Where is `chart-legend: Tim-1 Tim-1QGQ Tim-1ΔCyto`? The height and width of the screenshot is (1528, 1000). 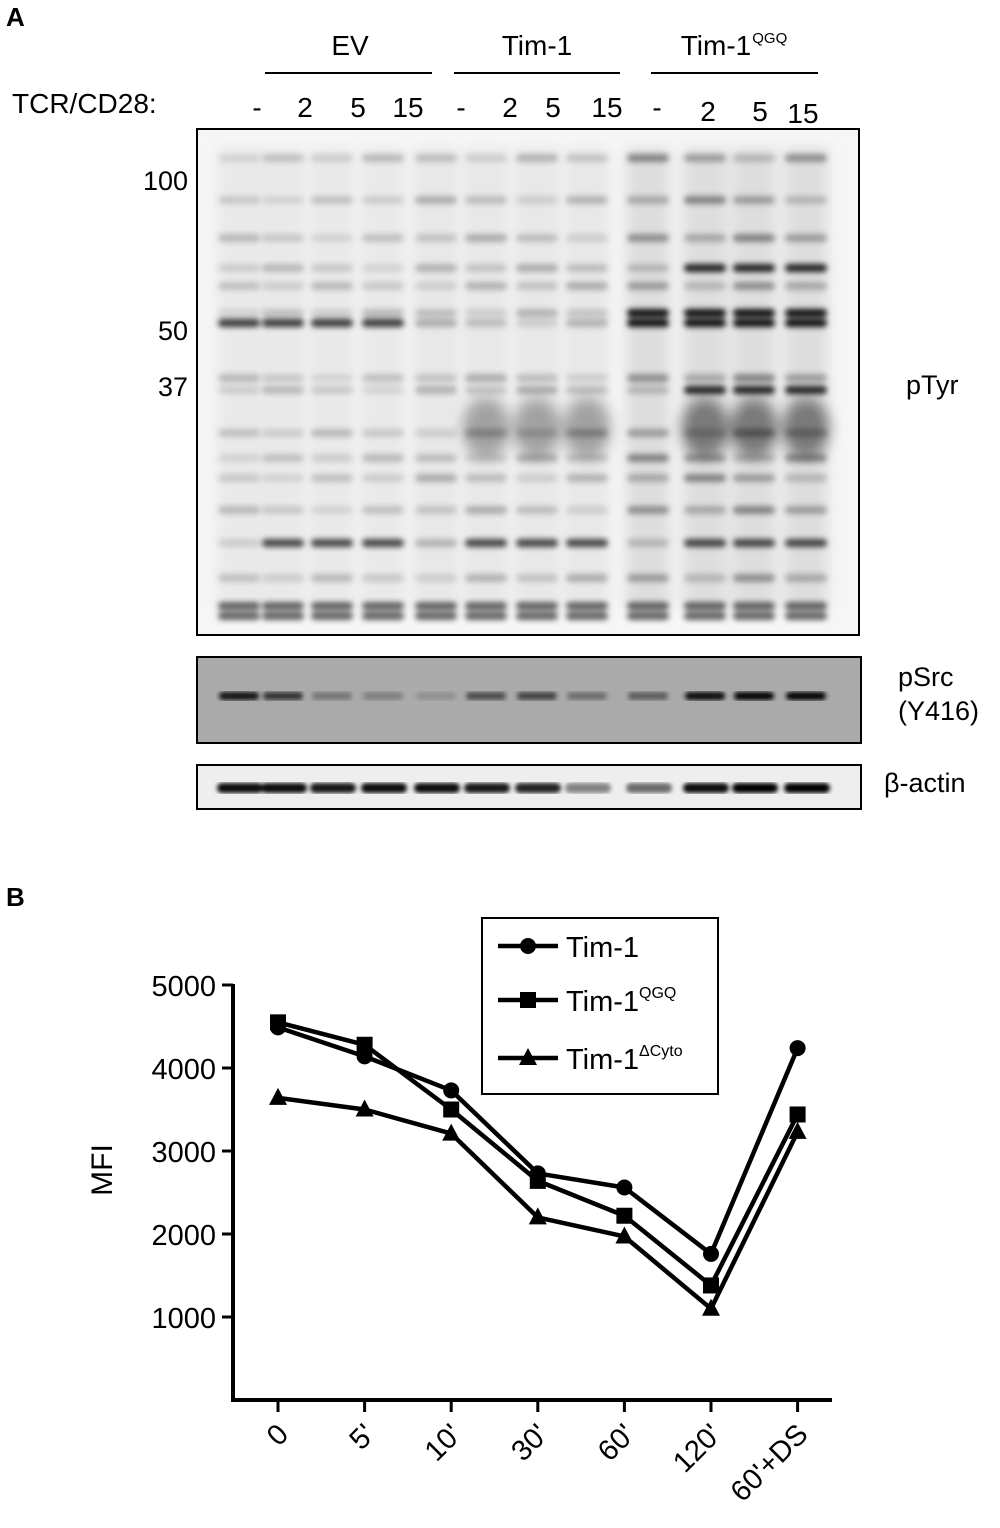
chart-legend: Tim-1 Tim-1QGQ Tim-1ΔCyto is located at coordinates (590, 1004).